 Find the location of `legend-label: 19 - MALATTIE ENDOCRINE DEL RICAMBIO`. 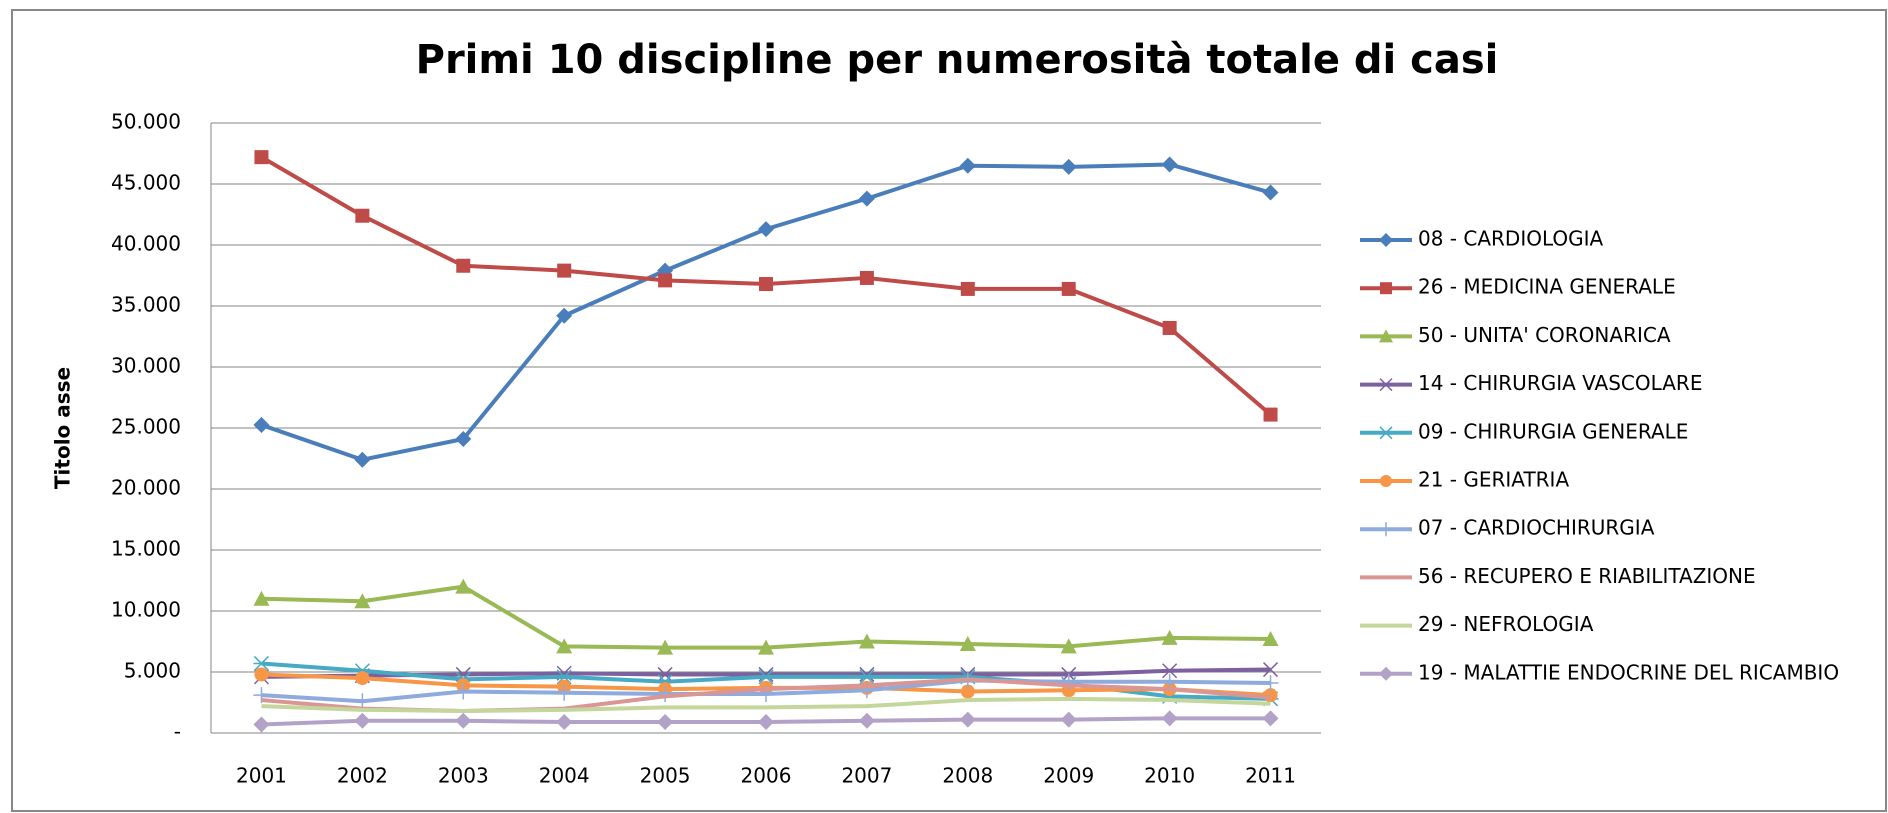

legend-label: 19 - MALATTIE ENDOCRINE DEL RICAMBIO is located at coordinates (1628, 672).